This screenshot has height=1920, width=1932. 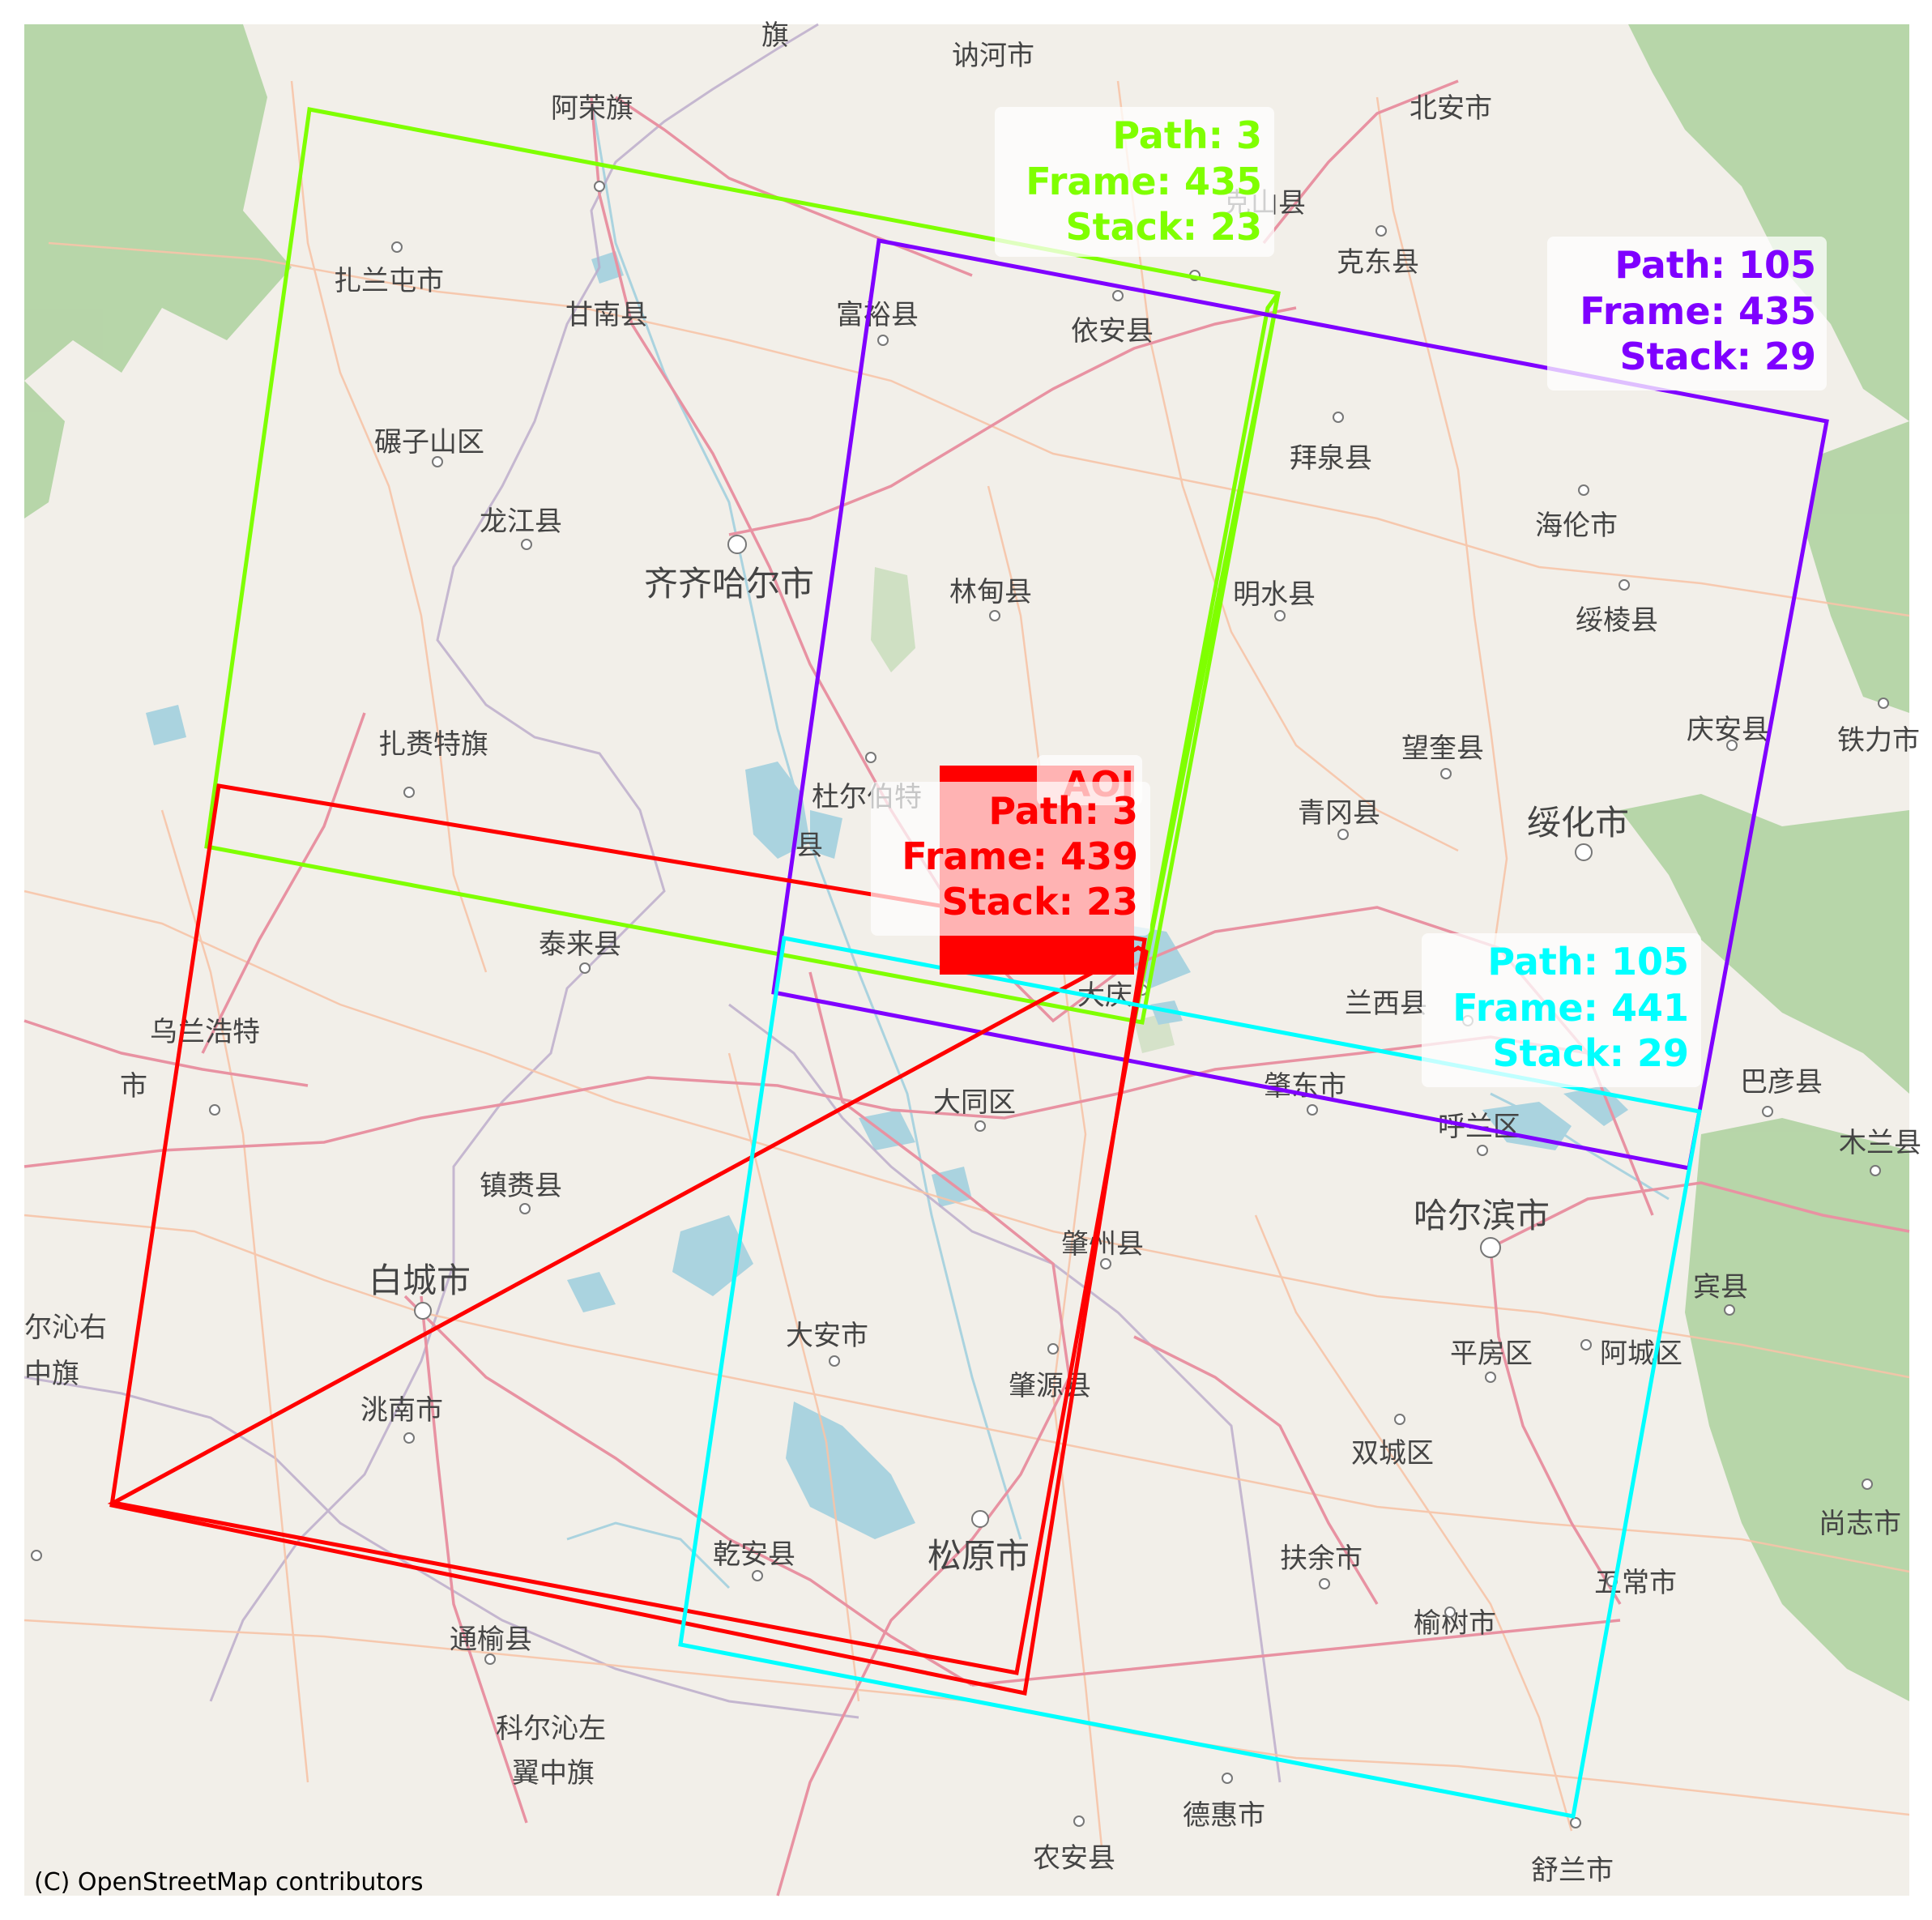 What do you see at coordinates (551, 1729) in the screenshot?
I see `place-kezuoq1: 科尔沁左` at bounding box center [551, 1729].